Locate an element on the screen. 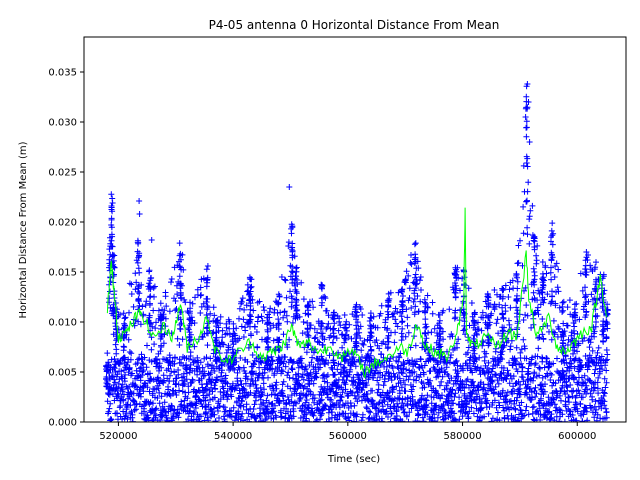  x-axis: 520000 540000 560000 580000 600000 is located at coordinates (347, 432).